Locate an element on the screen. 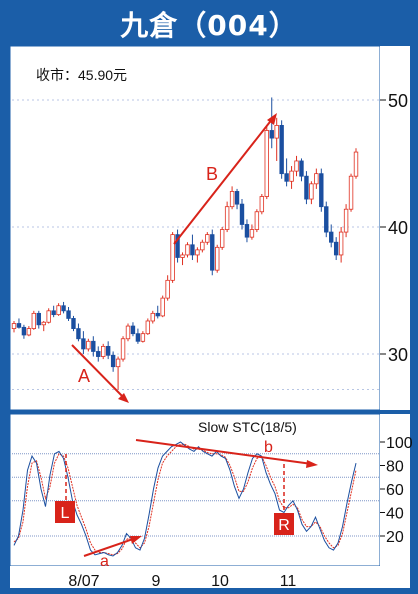 The width and height of the screenshot is (418, 594). trend-arrow-a is located at coordinates (99, 372).